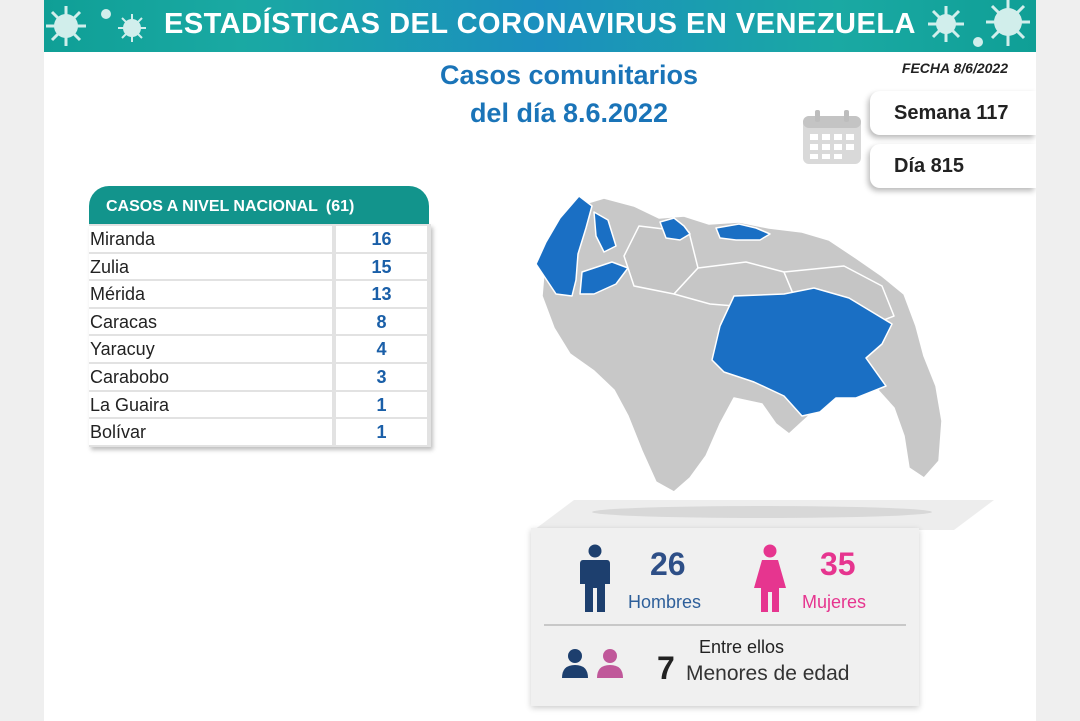 The image size is (1080, 721). What do you see at coordinates (610, 663) in the screenshot?
I see `child-icon-pink` at bounding box center [610, 663].